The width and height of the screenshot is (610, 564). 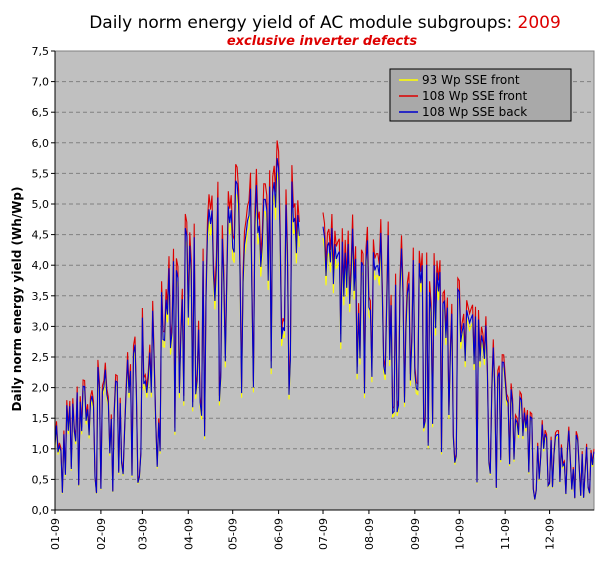 I want to click on y-tick-label: 5,0, so click(x=41, y=204).